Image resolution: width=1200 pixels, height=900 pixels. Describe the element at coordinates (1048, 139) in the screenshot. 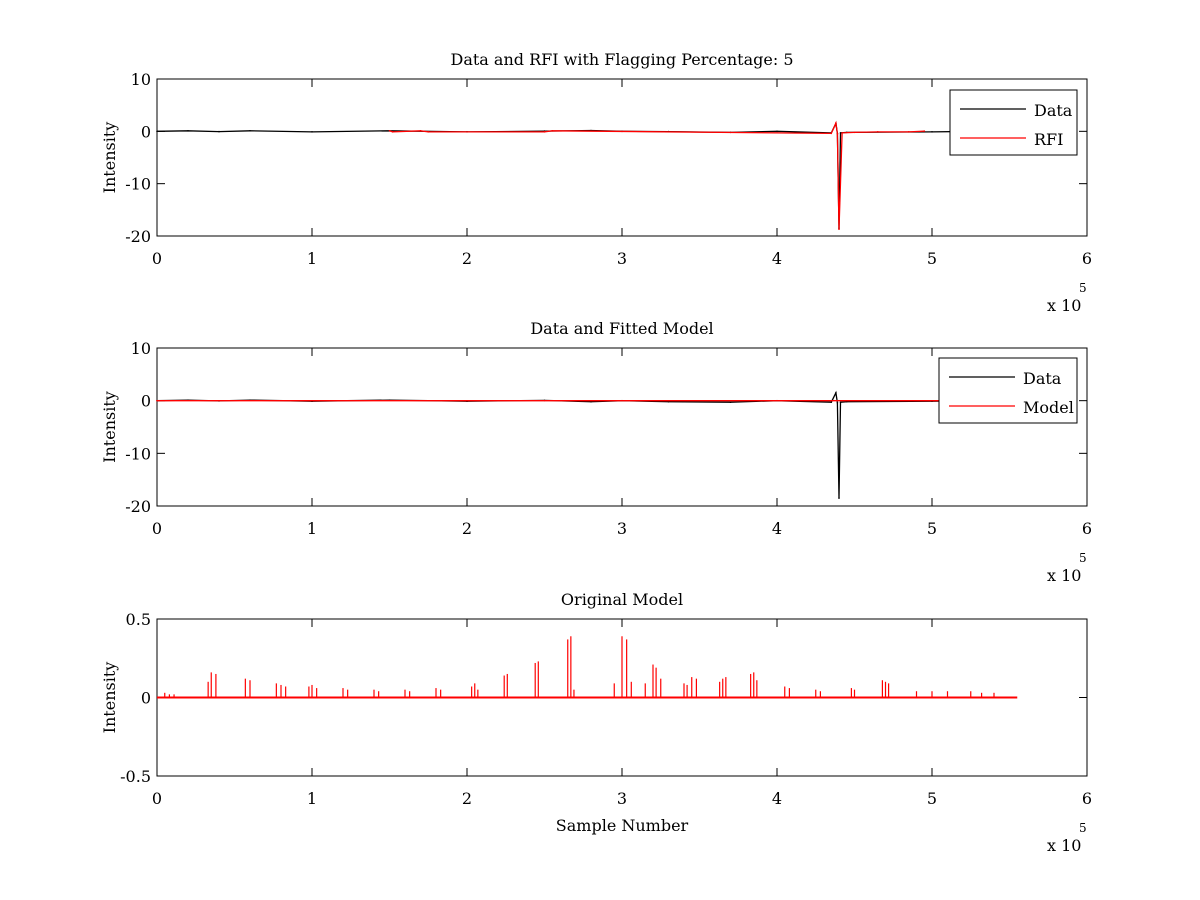

I see `legend-label: RFI` at that location.